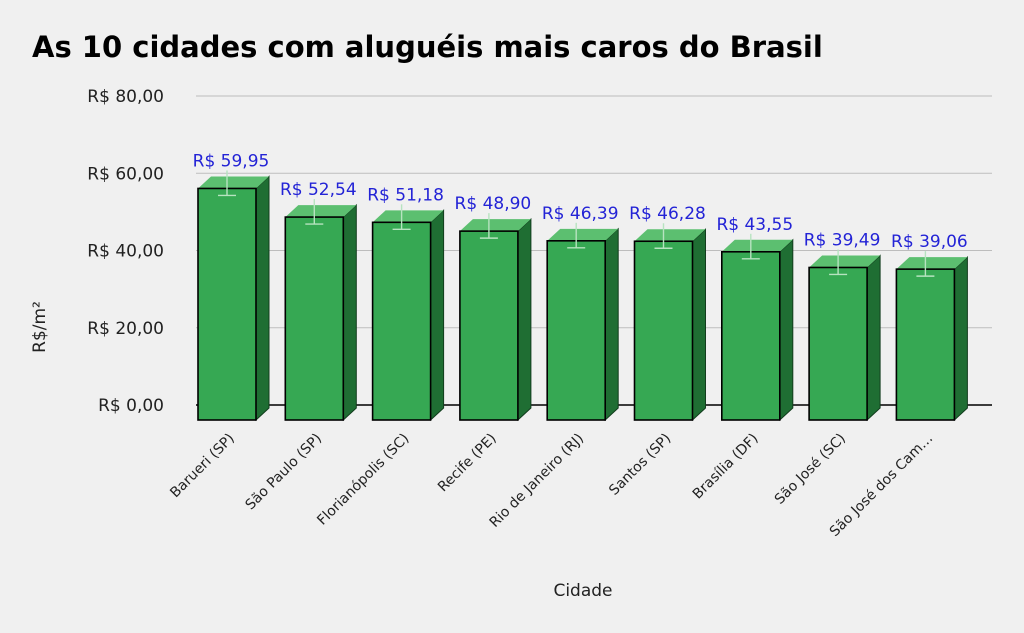  I want to click on y-axis-ticks: R$ 0,00 R$ 20,00 R$ 40,00 R$ 60,00 R$ 80,00, so click(125, 251).